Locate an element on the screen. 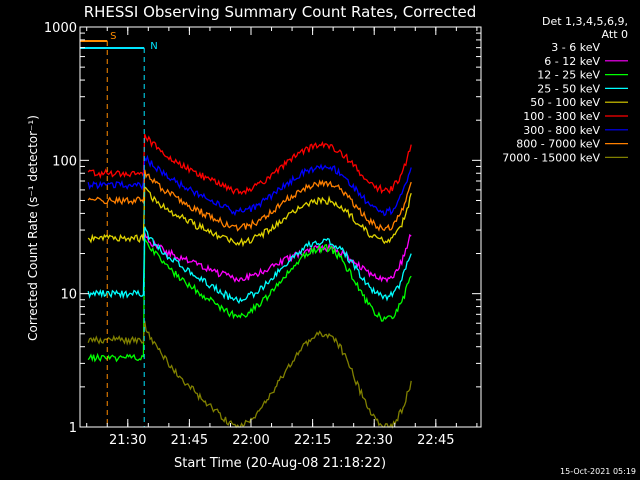 The height and width of the screenshot is (480, 640). legend-label: 300 - 800 keV is located at coordinates (561, 130).